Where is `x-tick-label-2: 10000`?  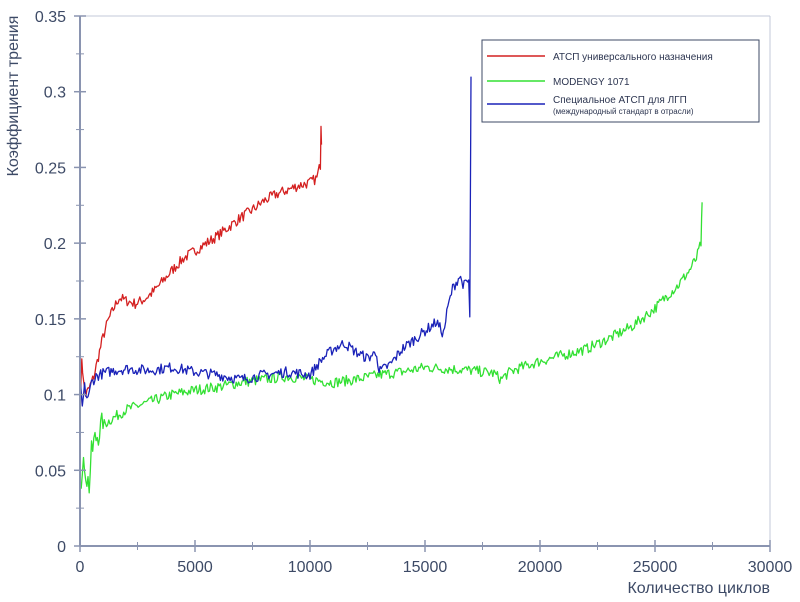
x-tick-label-2: 10000 is located at coordinates (310, 567).